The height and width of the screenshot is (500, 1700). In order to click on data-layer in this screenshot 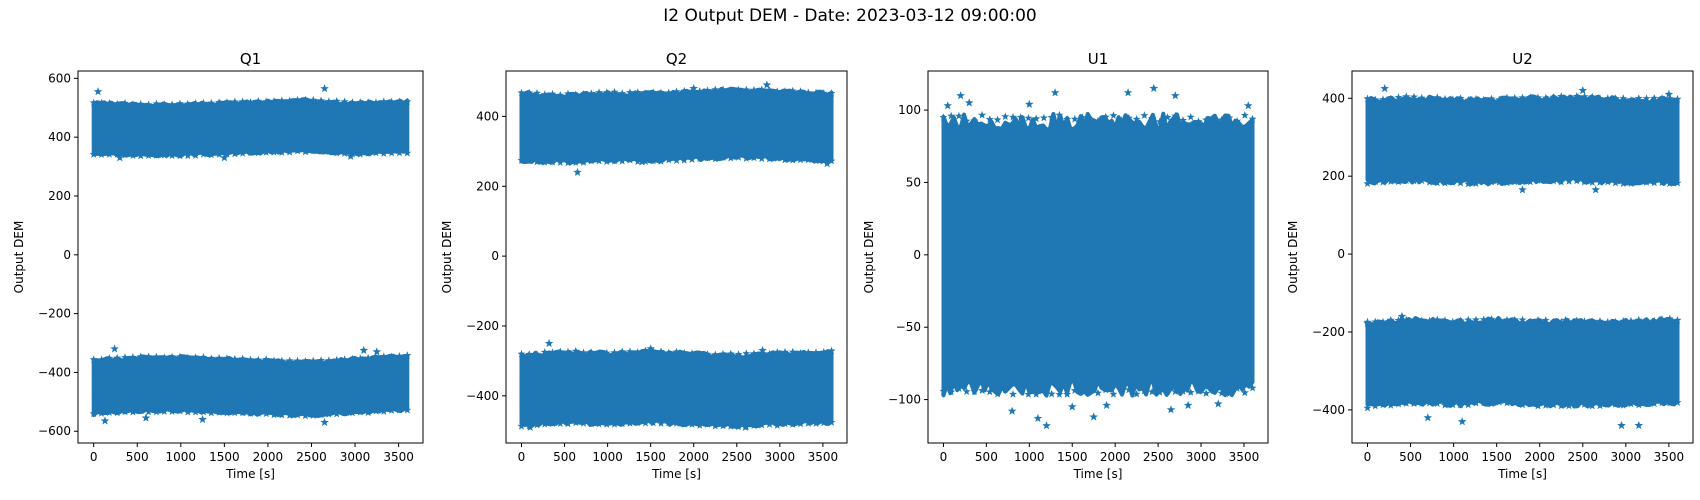, I will do `click(250, 255)`.